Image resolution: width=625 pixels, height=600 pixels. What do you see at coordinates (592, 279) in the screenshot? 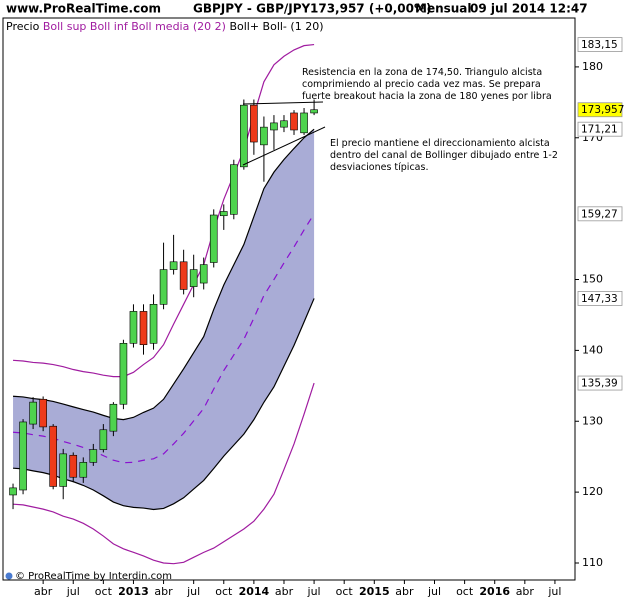
I see `y-tick-label: 150` at bounding box center [592, 279].